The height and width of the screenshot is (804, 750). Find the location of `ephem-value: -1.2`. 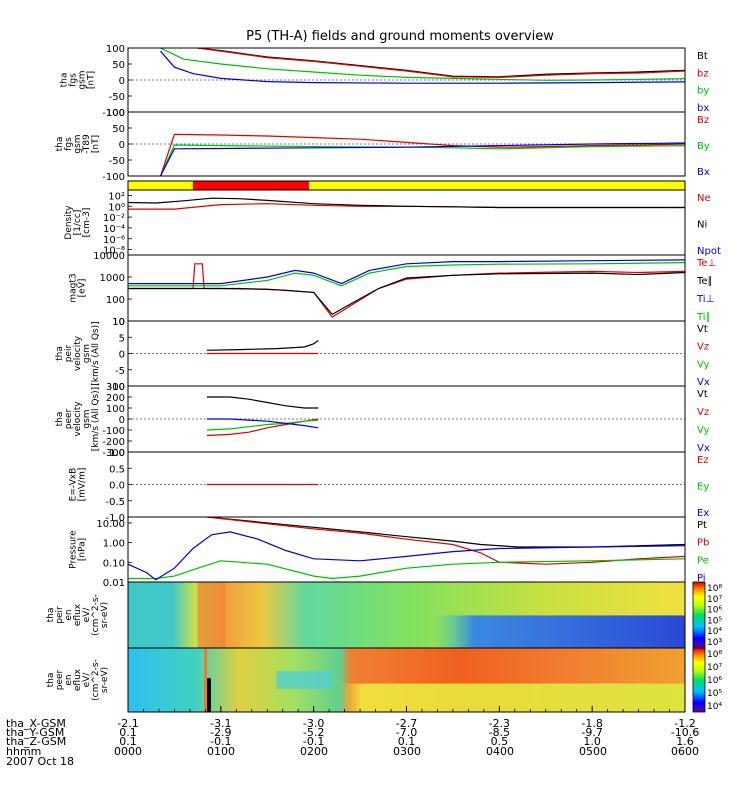

ephem-value: -1.2 is located at coordinates (684, 723).